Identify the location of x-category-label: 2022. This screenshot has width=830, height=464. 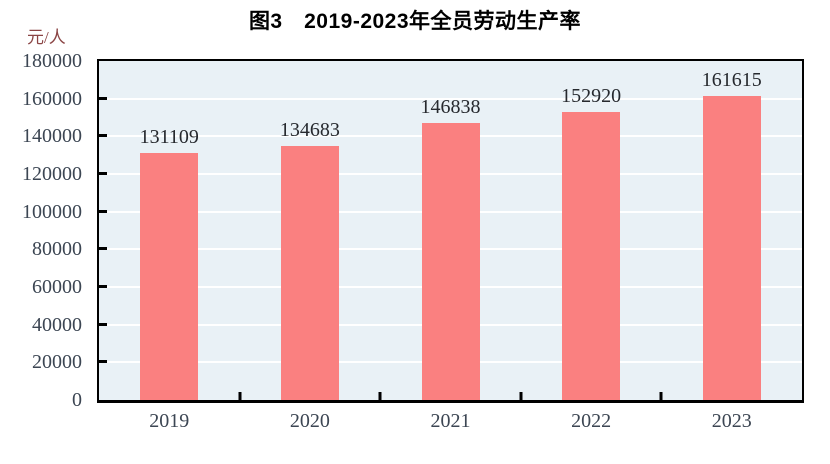
(591, 421).